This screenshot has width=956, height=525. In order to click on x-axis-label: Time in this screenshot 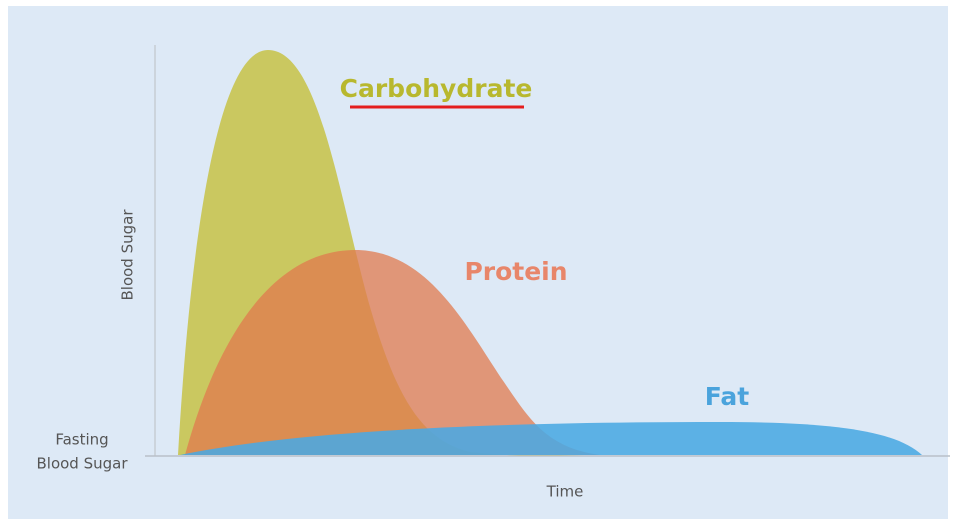, I will do `click(565, 492)`.